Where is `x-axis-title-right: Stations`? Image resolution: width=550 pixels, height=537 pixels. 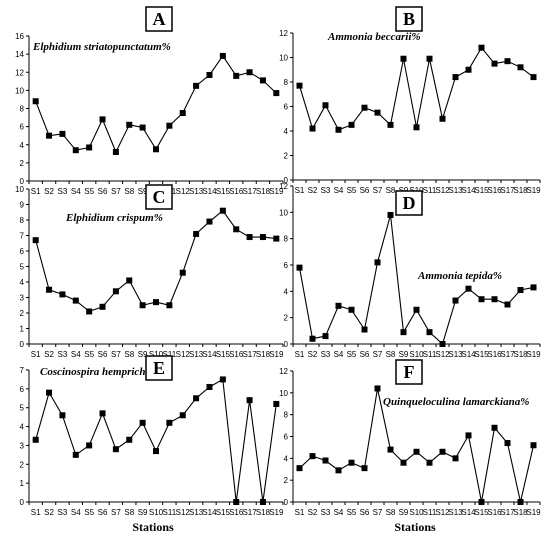 x-axis-title-right: Stations is located at coordinates (415, 527).